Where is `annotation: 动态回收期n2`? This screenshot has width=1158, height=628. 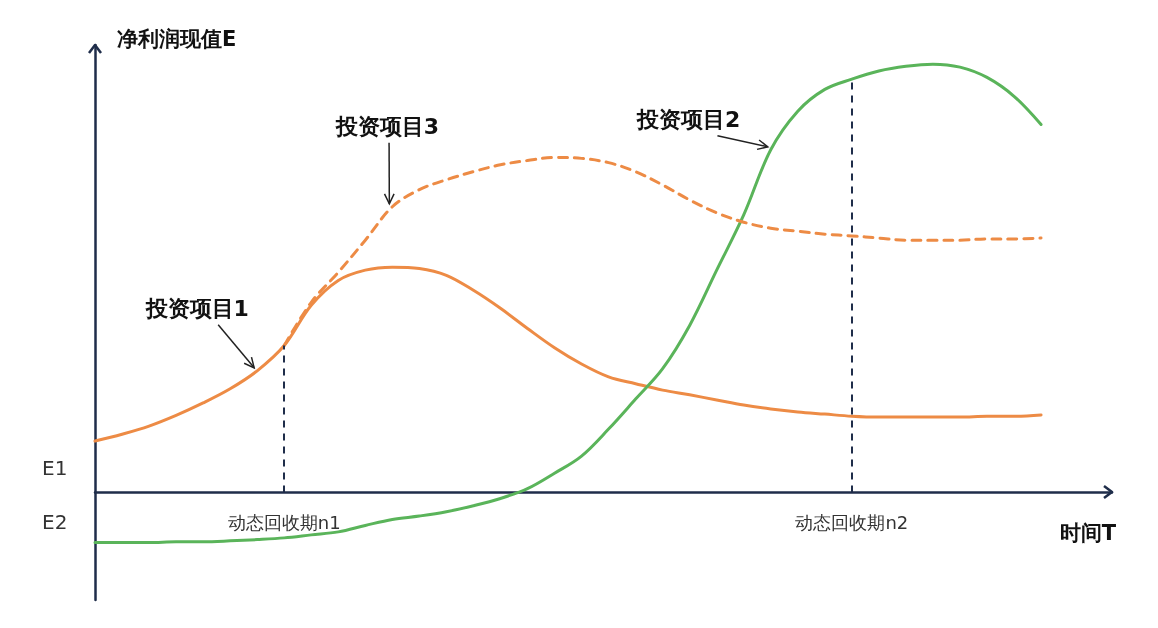 annotation: 动态回收期n2 is located at coordinates (852, 522).